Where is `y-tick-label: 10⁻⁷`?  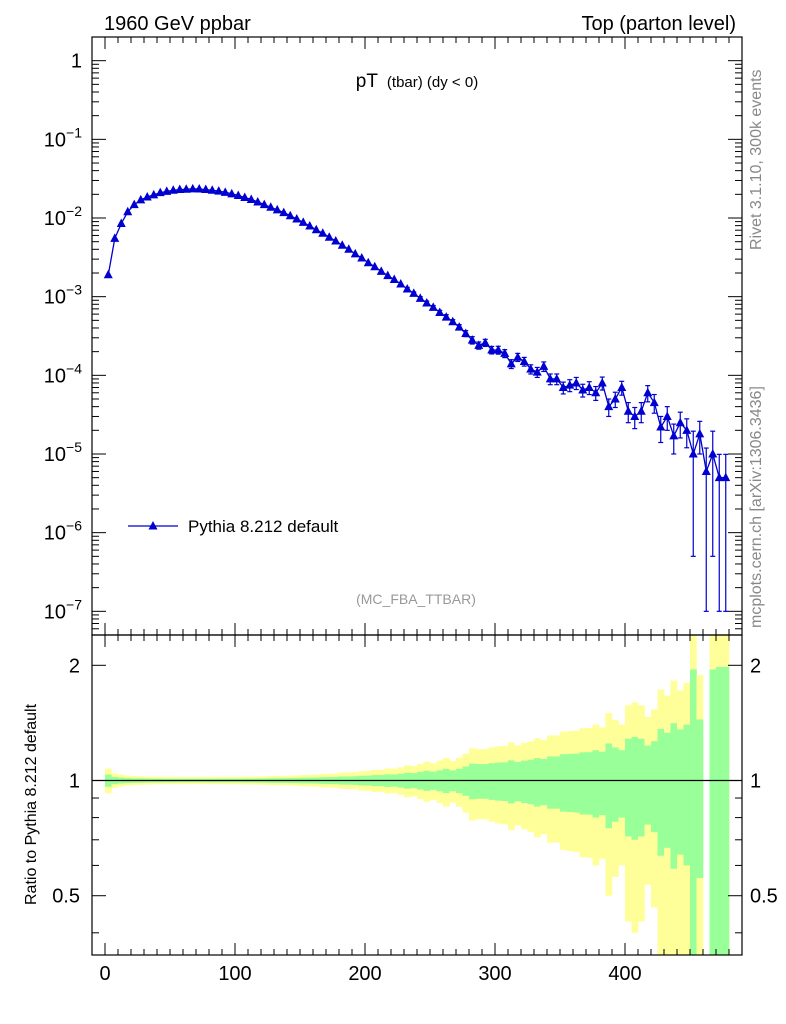 y-tick-label: 10⁻⁷ is located at coordinates (63, 609).